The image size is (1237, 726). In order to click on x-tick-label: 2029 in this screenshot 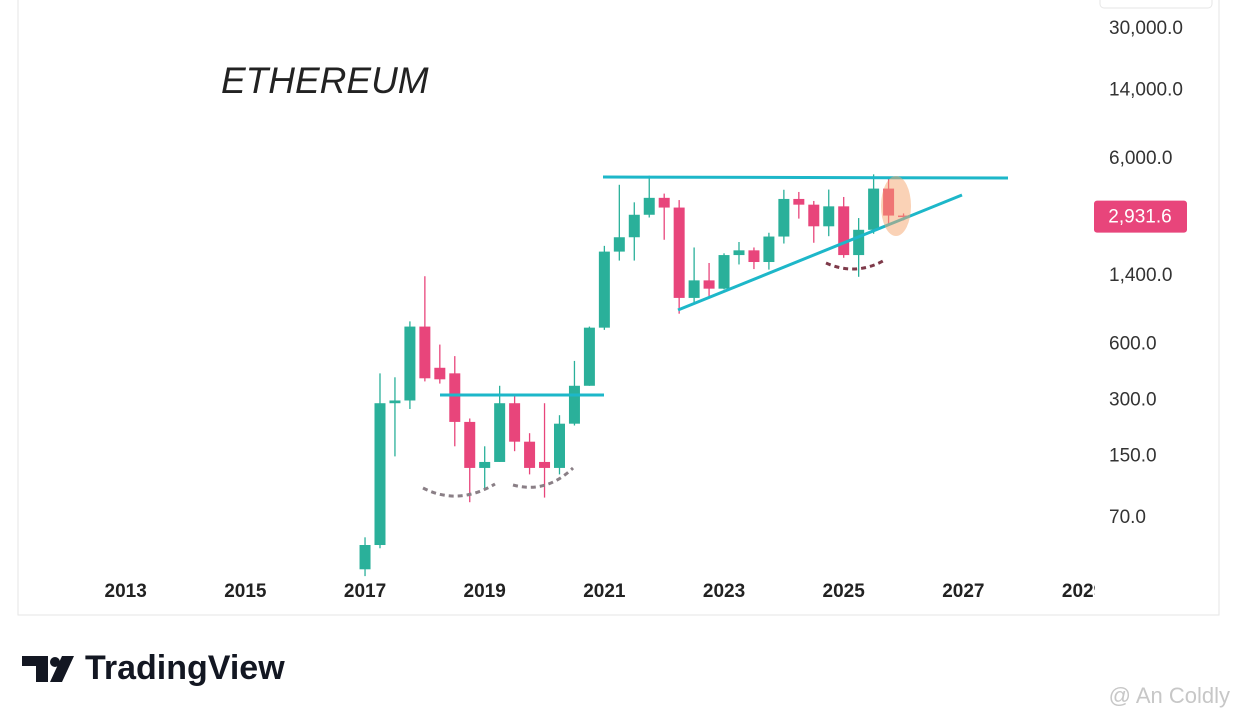, I will do `click(1083, 591)`.